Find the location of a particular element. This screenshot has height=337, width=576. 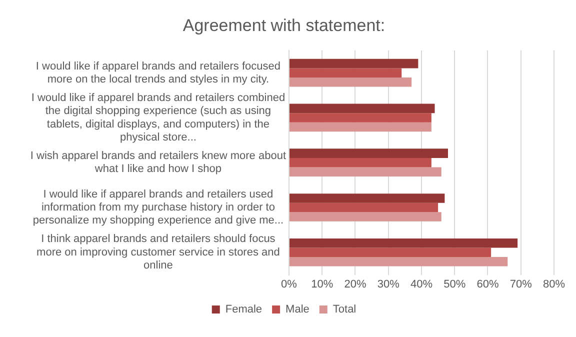

x-tick-label: 40% is located at coordinates (421, 284).